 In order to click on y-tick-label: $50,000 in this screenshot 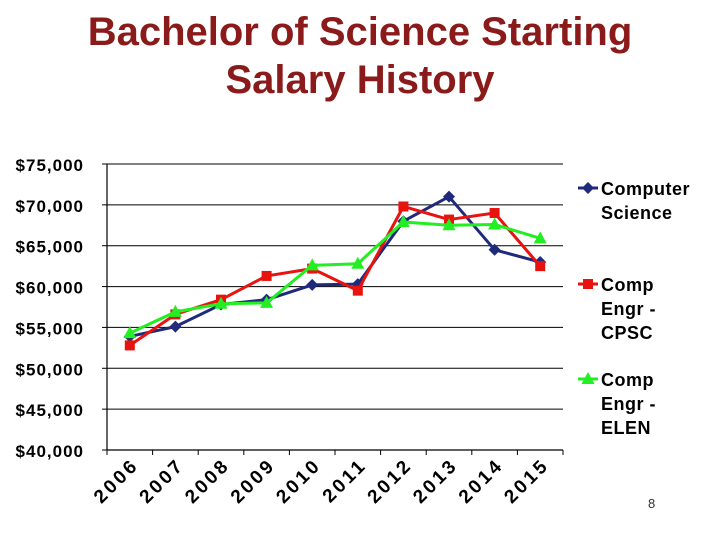, I will do `click(50, 369)`.